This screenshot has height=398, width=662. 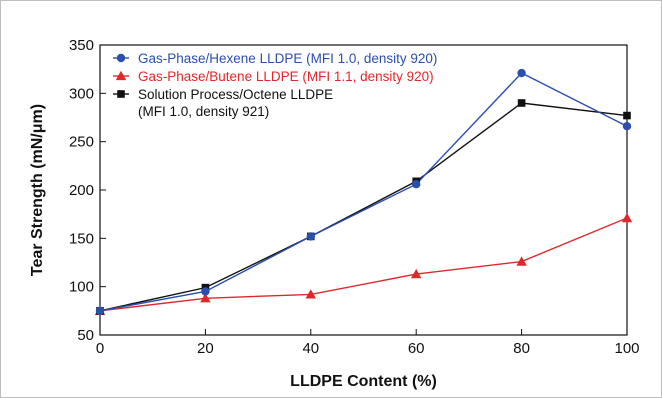 What do you see at coordinates (81, 238) in the screenshot?
I see `y-tick-label: 150` at bounding box center [81, 238].